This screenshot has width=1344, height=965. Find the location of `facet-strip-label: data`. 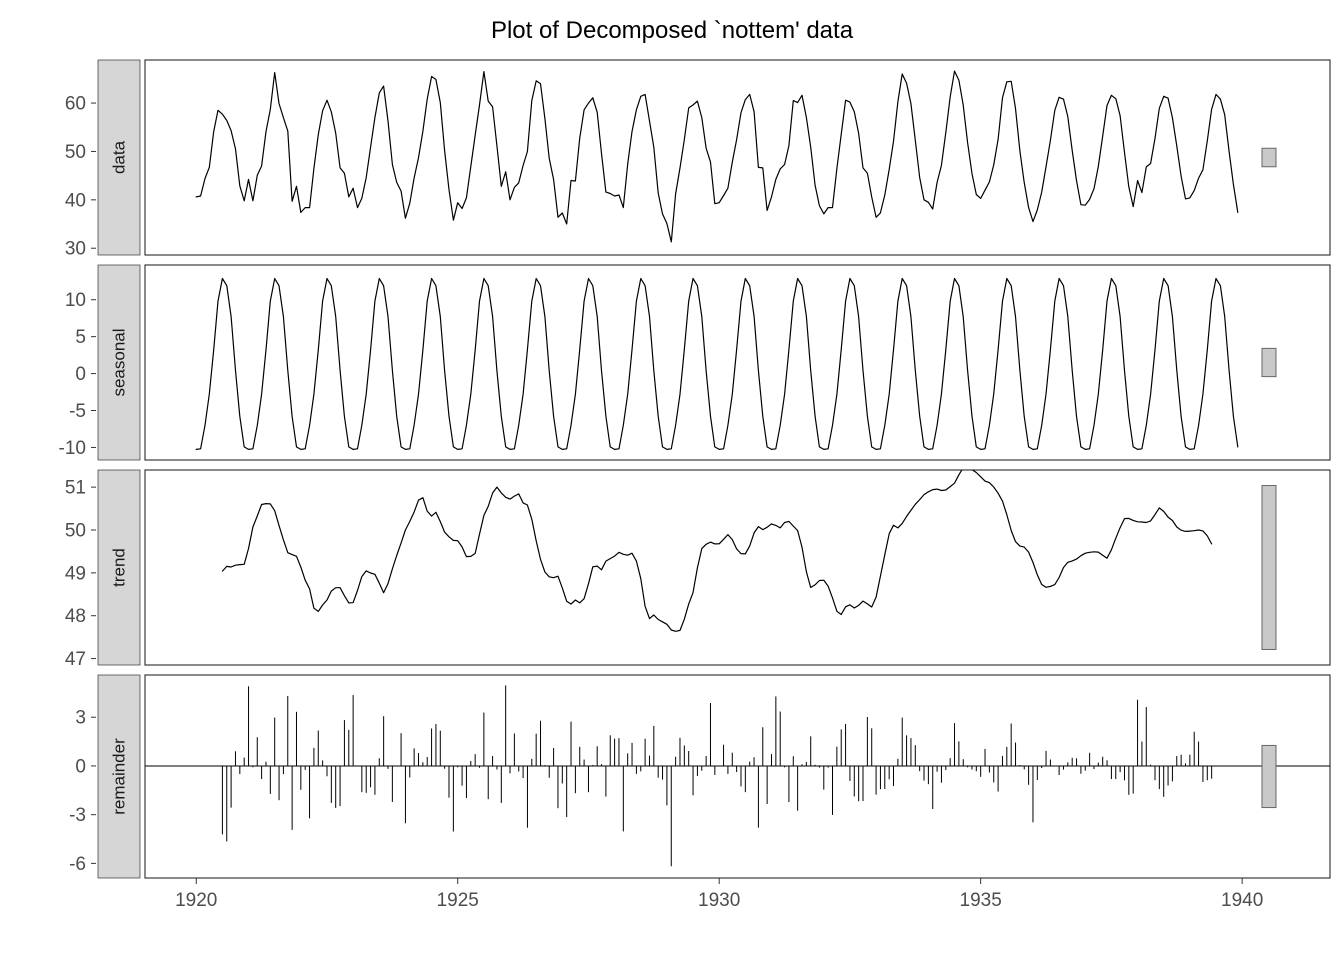

facet-strip-label: data is located at coordinates (119, 157).